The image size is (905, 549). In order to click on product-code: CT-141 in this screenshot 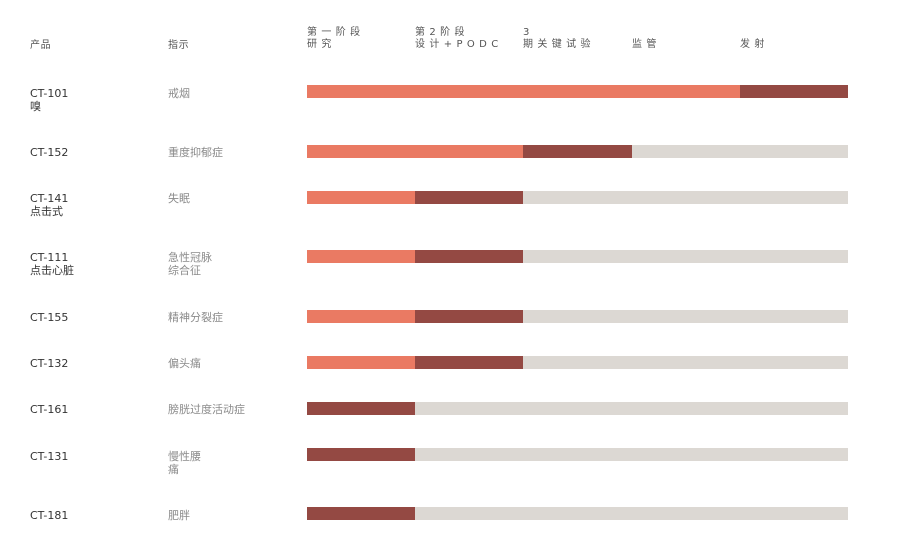, I will do `click(49, 198)`.